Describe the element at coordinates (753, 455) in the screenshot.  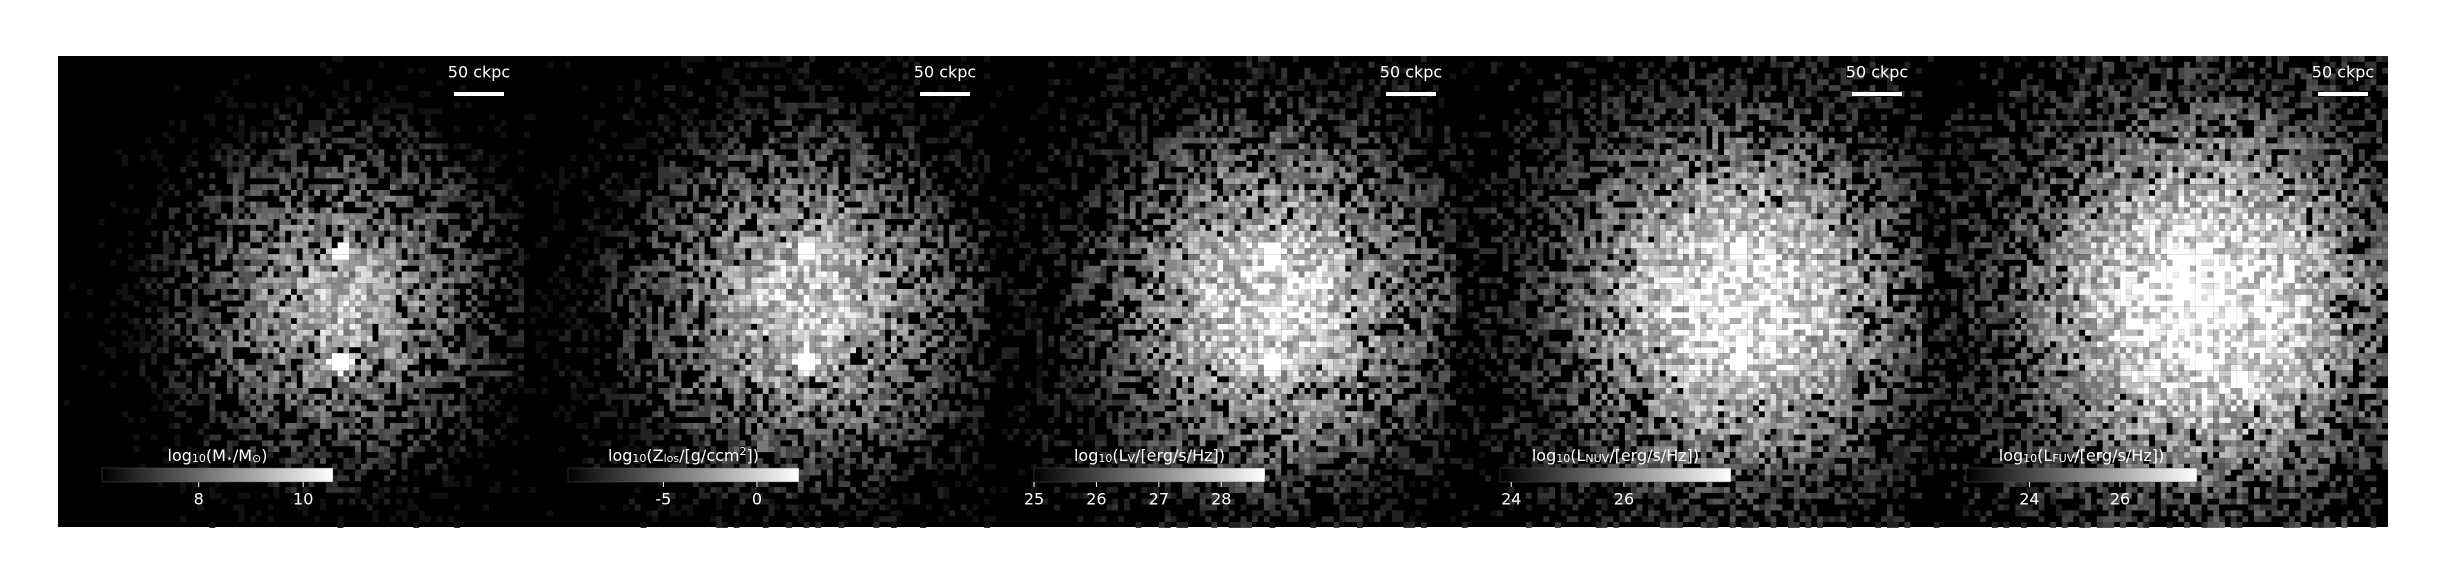
I see `label-part: ])` at that location.